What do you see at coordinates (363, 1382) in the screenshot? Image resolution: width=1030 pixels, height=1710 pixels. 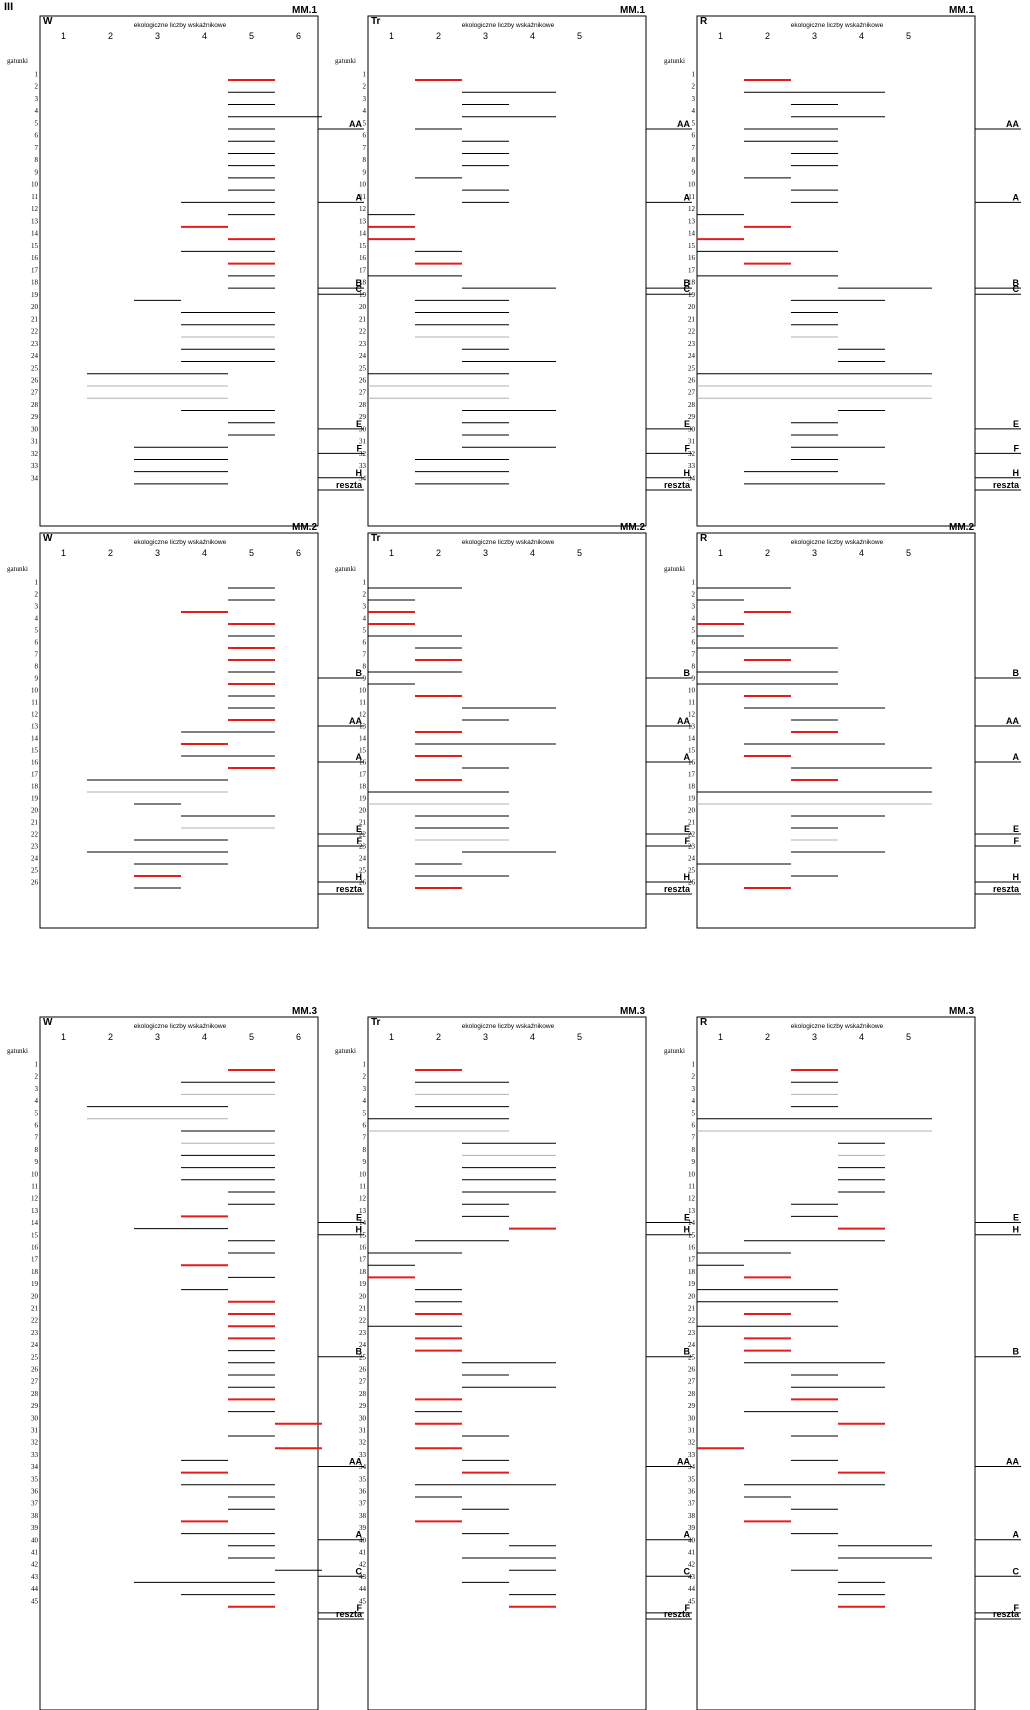 I see `species-number: 27` at bounding box center [363, 1382].